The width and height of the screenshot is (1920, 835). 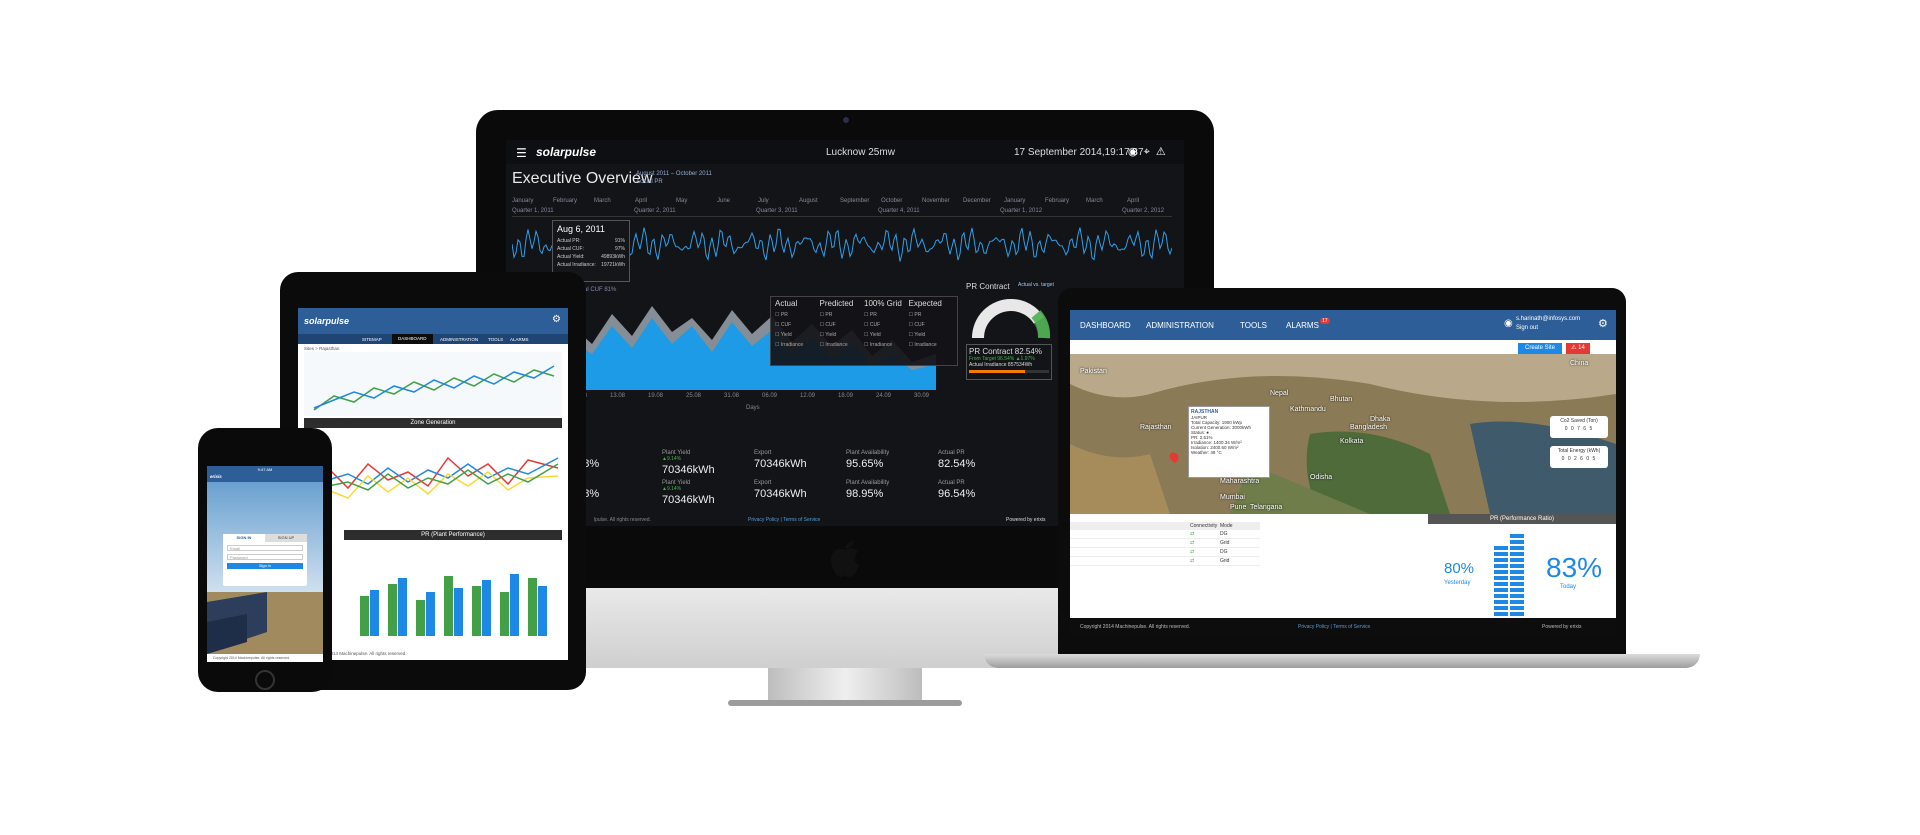 I want to click on home-button, so click(x=265, y=680).